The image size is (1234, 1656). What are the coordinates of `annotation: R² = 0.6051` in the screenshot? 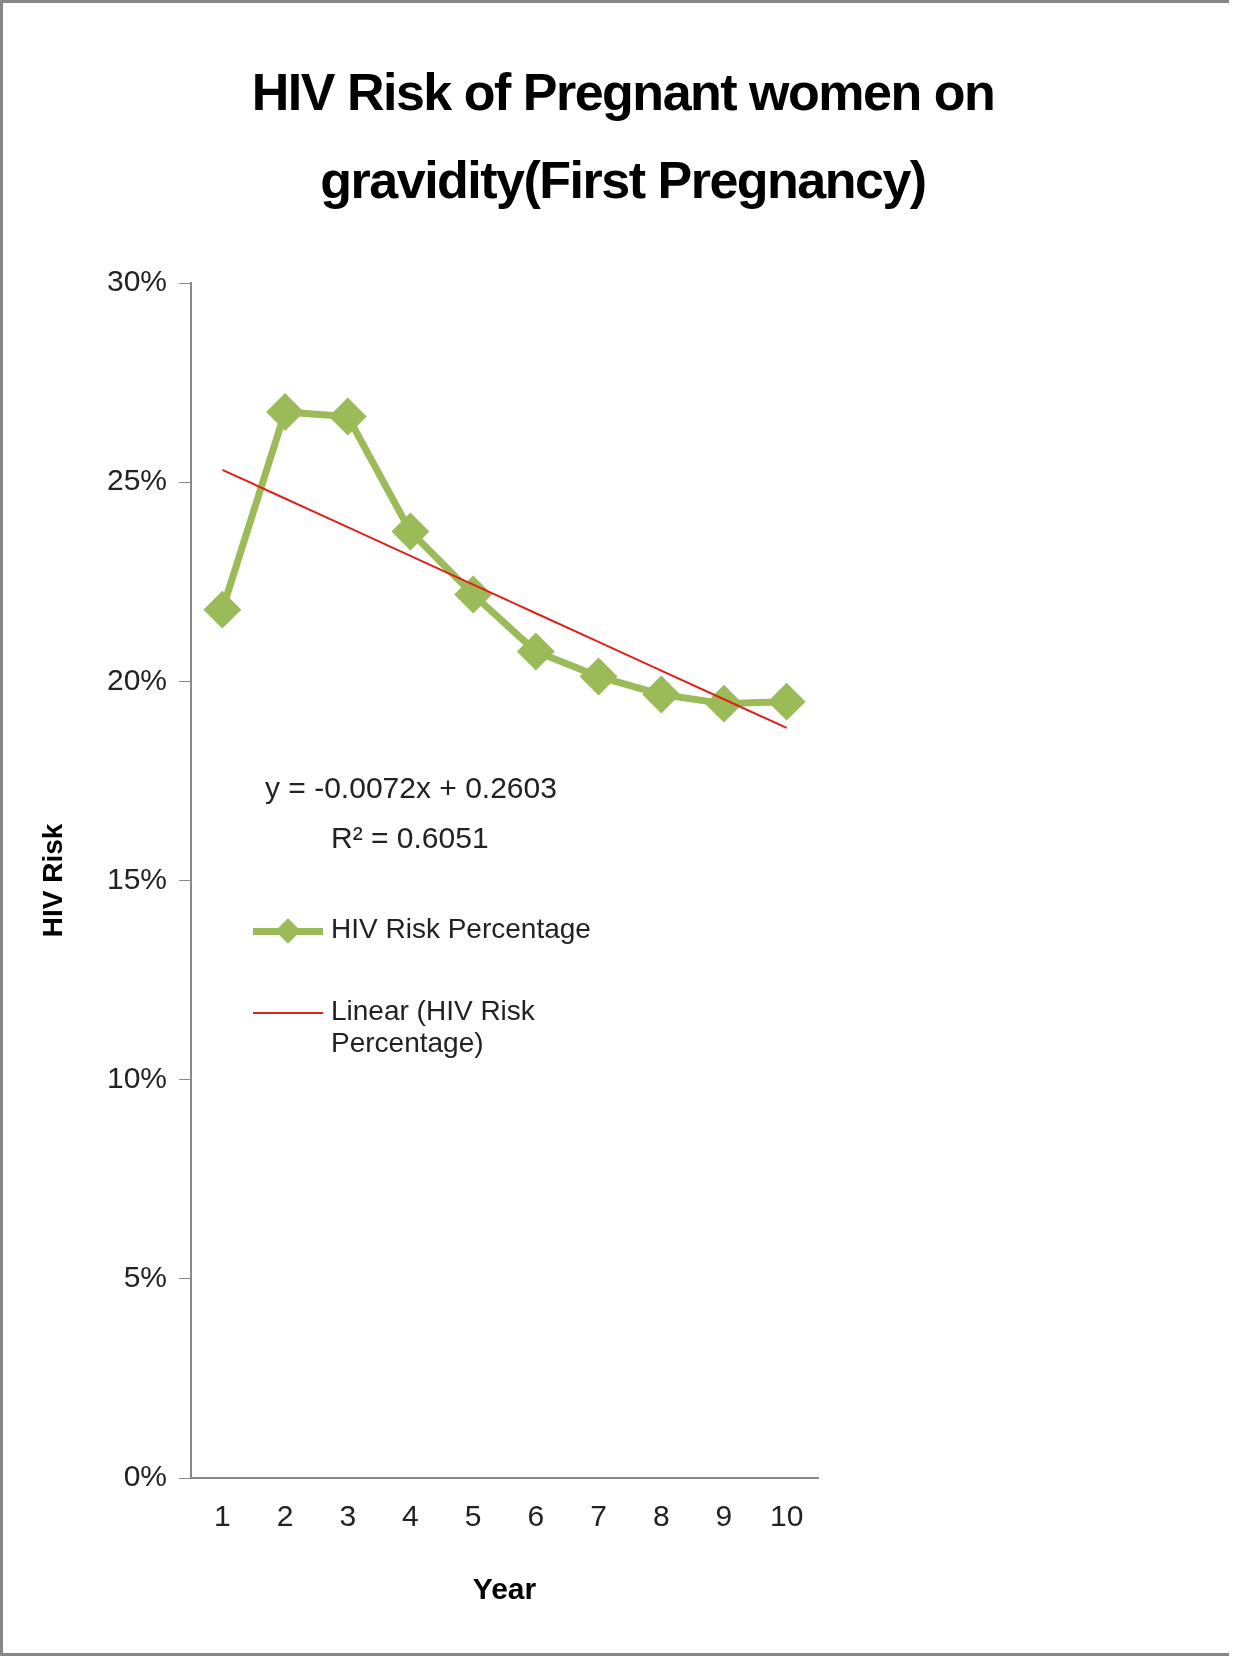 It's located at (410, 838).